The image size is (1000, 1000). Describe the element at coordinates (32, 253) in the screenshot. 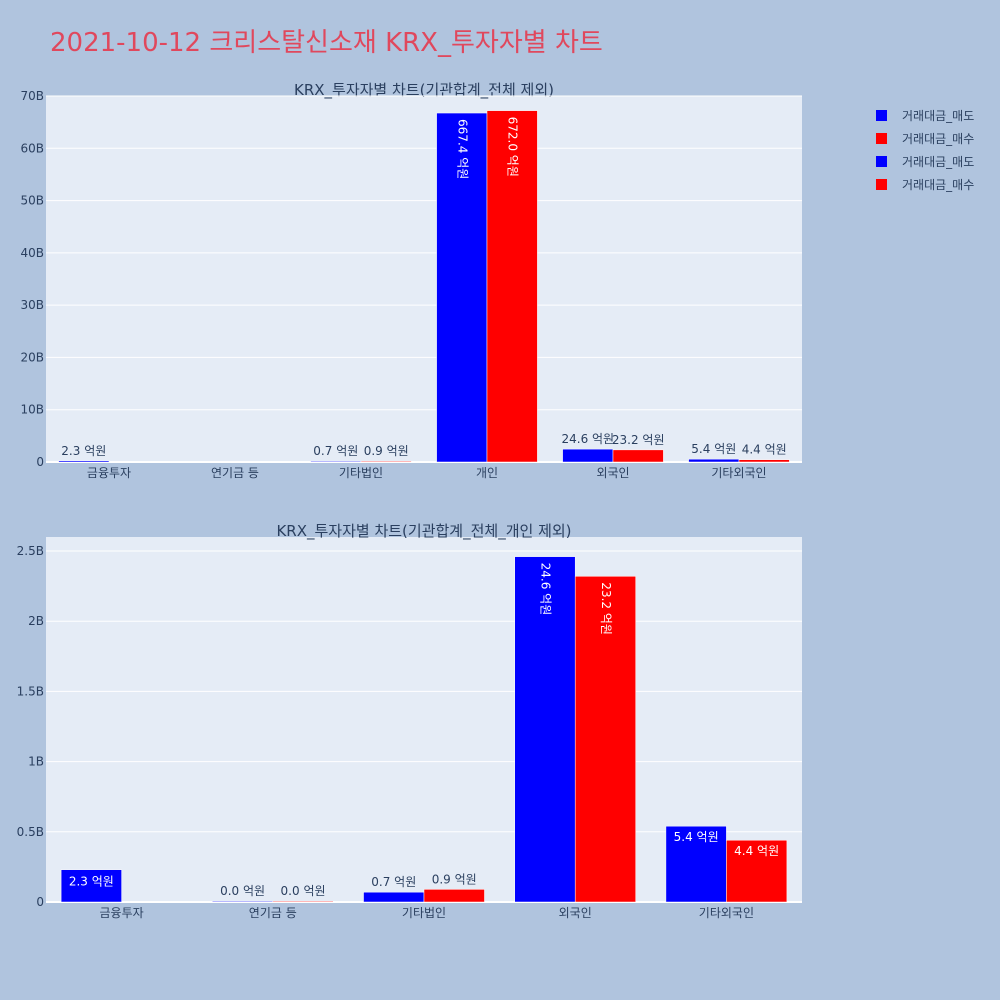

I see `y-tick-label: 40B` at that location.